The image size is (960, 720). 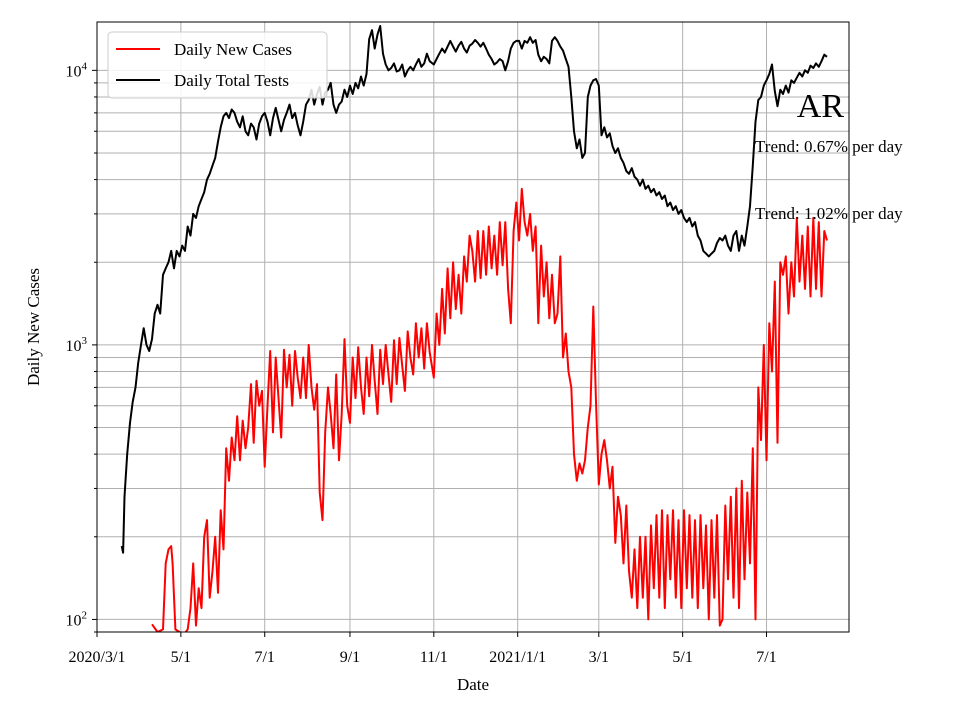 What do you see at coordinates (77, 70) in the screenshot?
I see `y-tick-label: 10⁴` at bounding box center [77, 70].